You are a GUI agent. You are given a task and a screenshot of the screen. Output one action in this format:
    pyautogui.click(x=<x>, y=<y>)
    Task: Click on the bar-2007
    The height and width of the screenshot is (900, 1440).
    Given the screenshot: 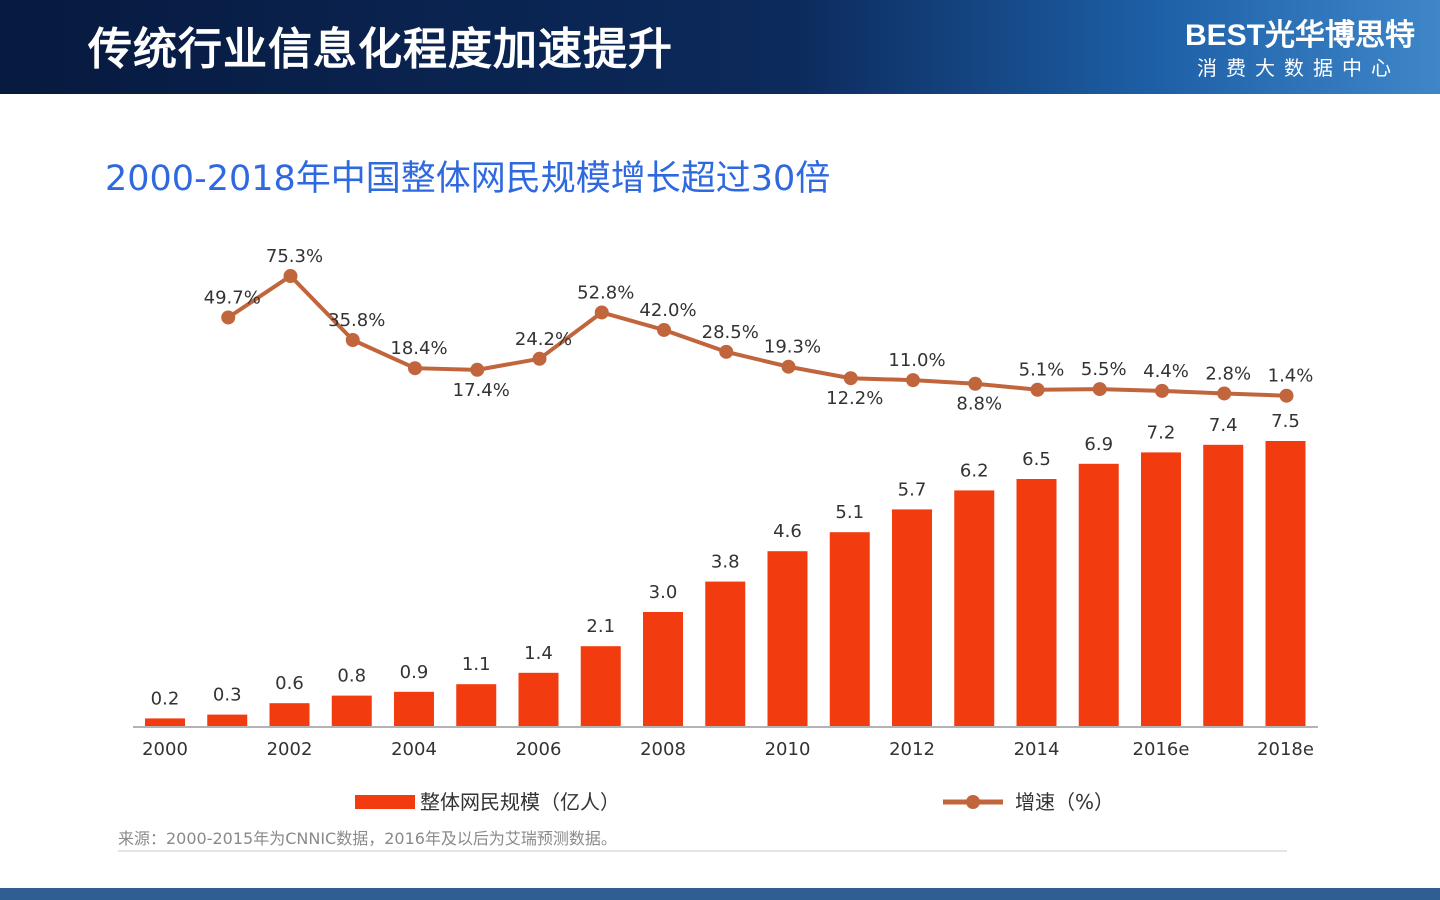 What is the action you would take?
    pyautogui.click(x=600, y=686)
    